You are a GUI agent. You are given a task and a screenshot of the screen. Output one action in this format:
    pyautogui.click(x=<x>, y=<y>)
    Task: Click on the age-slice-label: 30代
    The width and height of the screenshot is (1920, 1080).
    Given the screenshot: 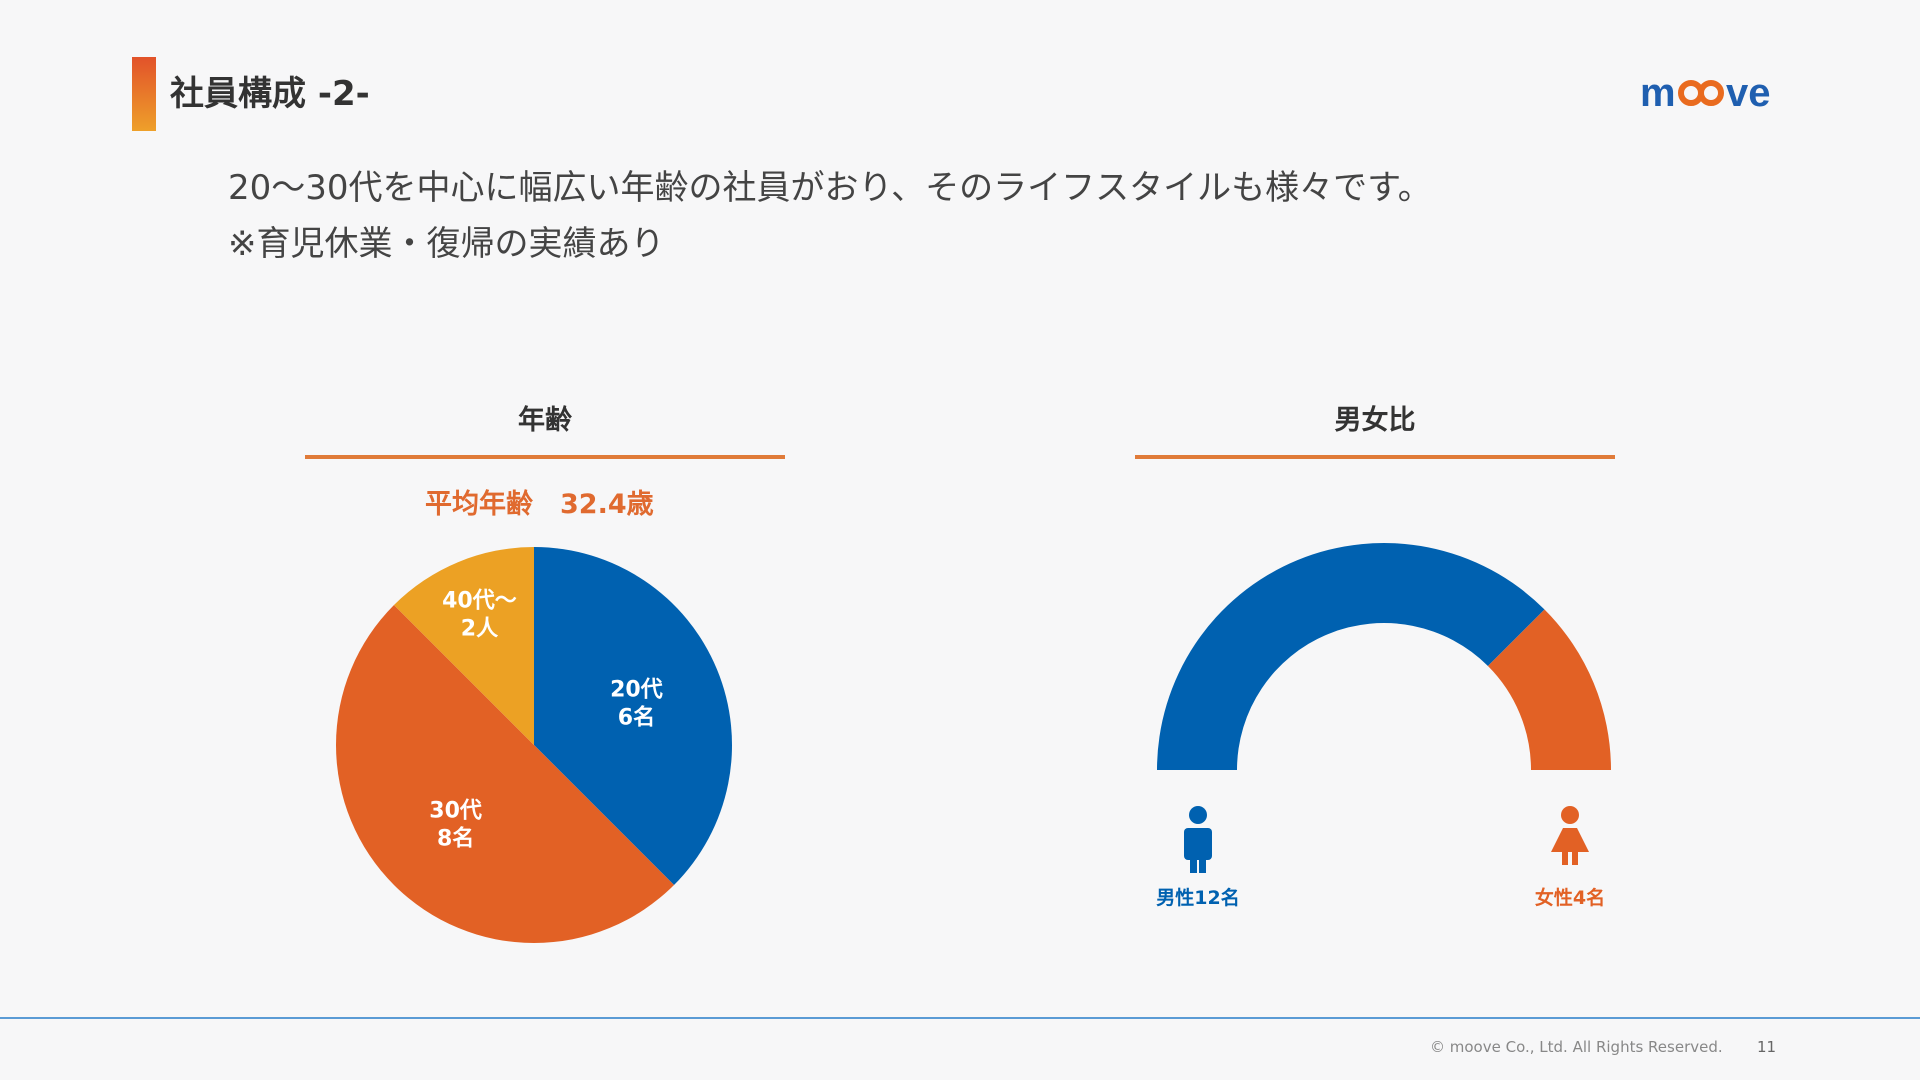 What is the action you would take?
    pyautogui.click(x=455, y=810)
    